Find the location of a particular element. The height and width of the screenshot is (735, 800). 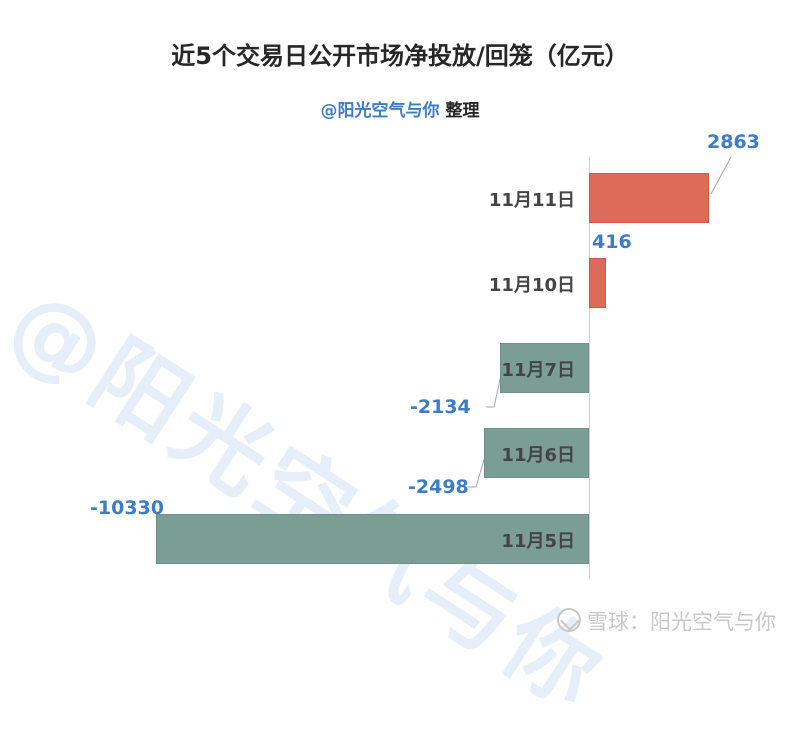

xueqiu-logo-icon is located at coordinates (569, 620).